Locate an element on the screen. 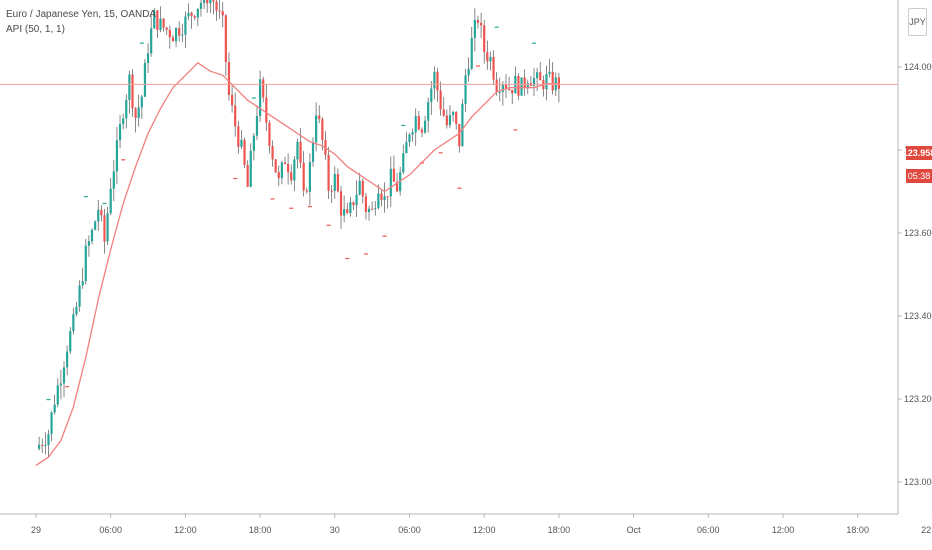 Image resolution: width=932 pixels, height=550 pixels. y-tick-label: 123.000 is located at coordinates (918, 482).